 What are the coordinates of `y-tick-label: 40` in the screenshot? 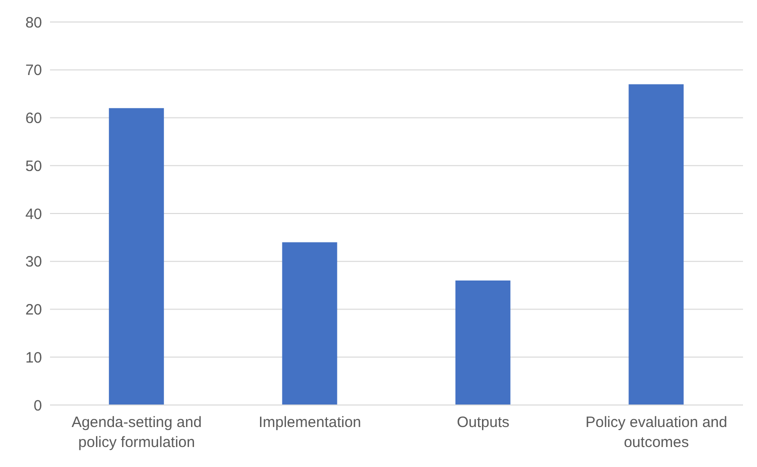 It's located at (33, 214).